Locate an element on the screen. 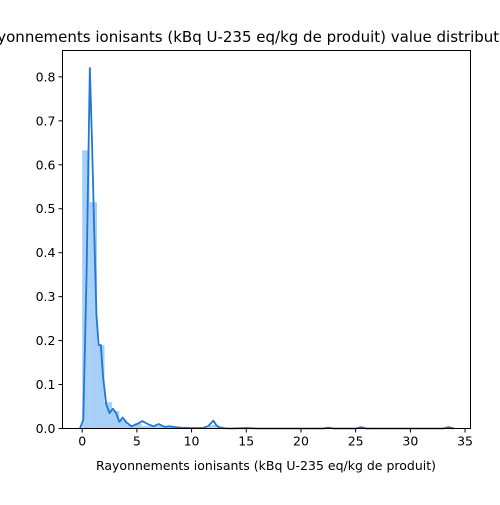 The width and height of the screenshot is (500, 505). x-tick-label: 5 is located at coordinates (137, 441).